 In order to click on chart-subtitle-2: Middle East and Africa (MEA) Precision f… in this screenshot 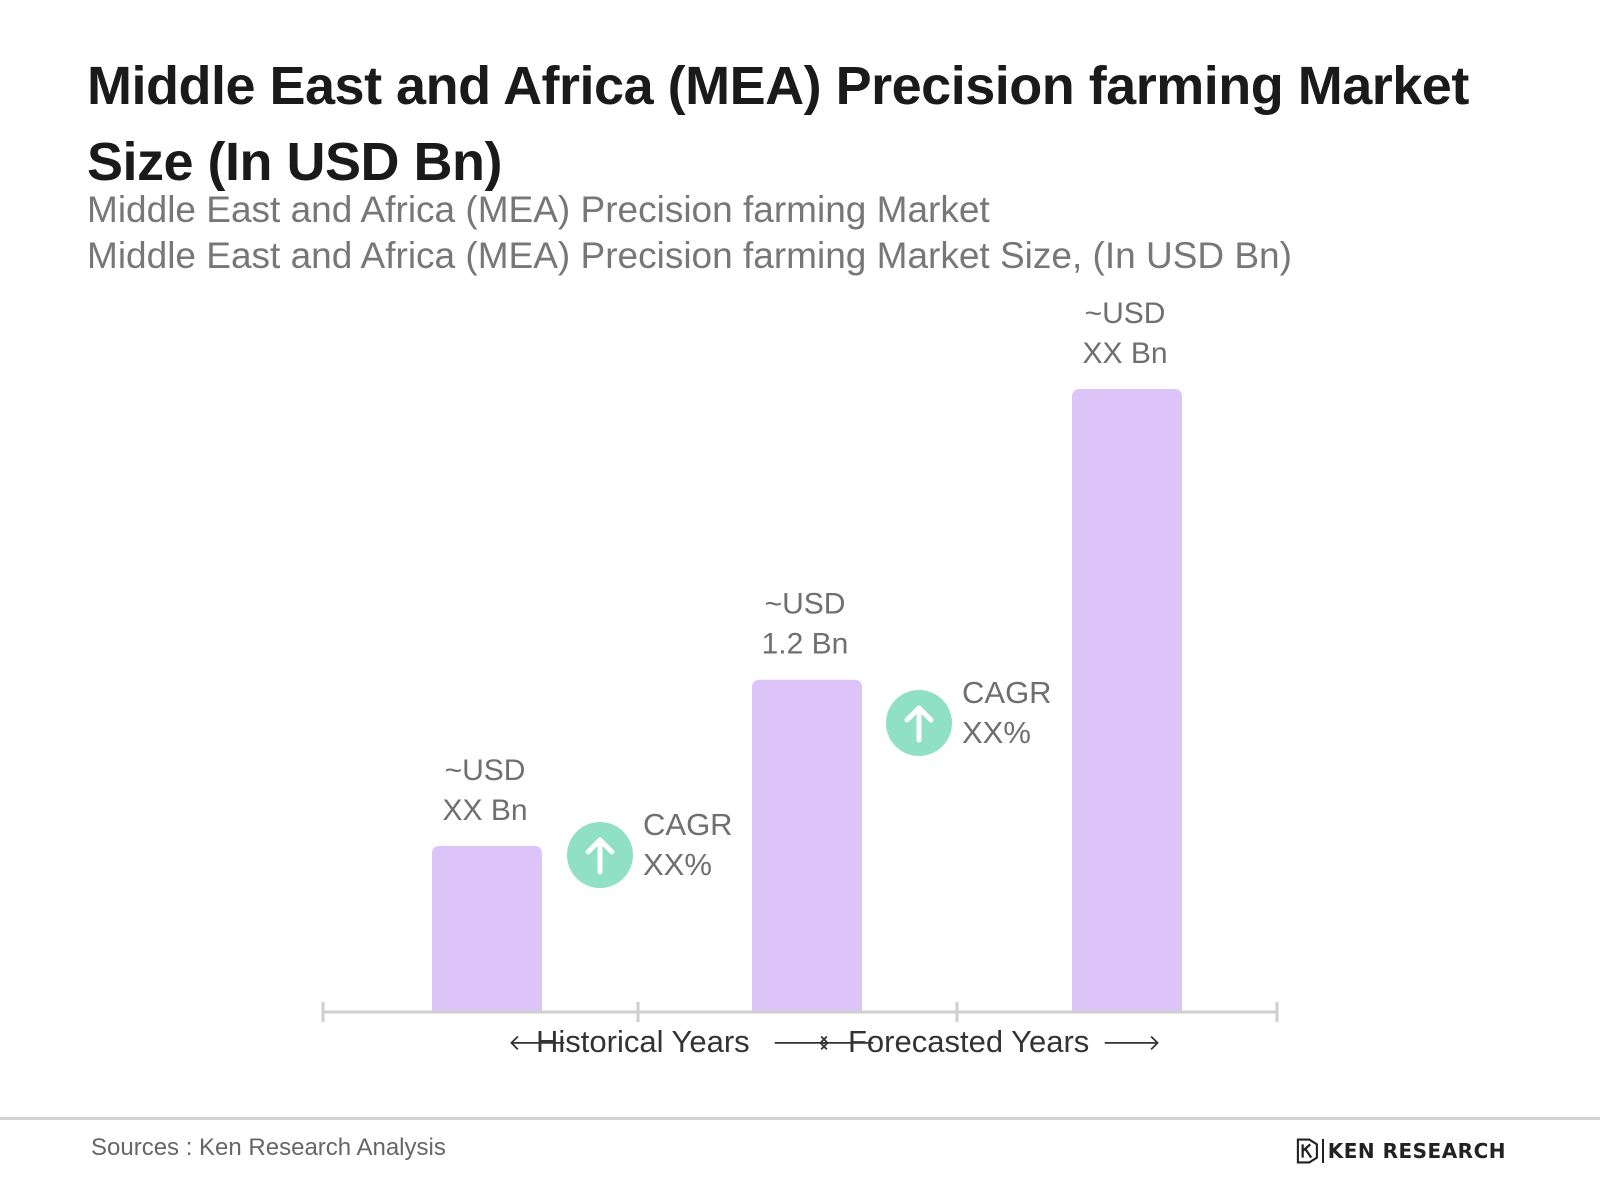, I will do `click(689, 255)`.